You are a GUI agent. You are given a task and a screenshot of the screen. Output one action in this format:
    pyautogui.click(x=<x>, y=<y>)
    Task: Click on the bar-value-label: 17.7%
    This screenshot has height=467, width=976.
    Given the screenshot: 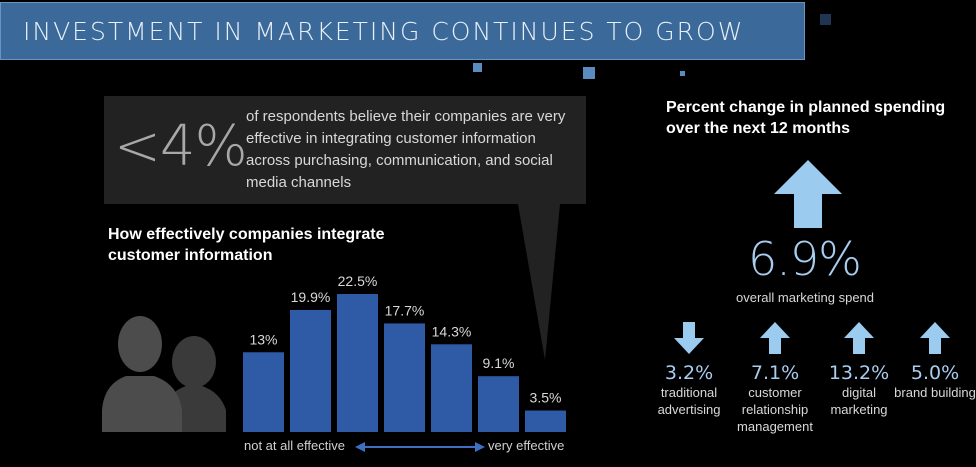 What is the action you would take?
    pyautogui.click(x=405, y=310)
    